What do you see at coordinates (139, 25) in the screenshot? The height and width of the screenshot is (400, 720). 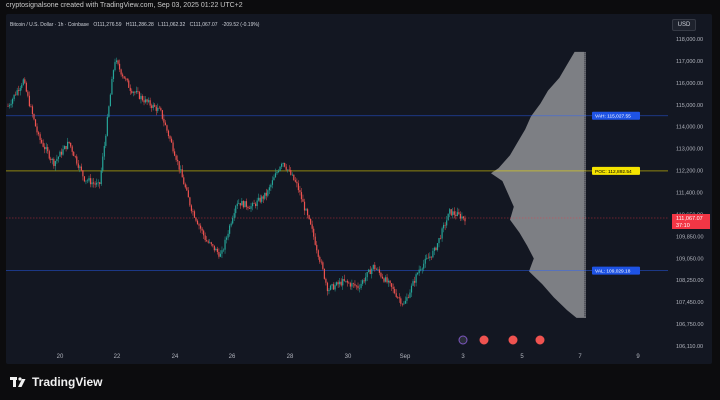 I see `legend-high: H111,286.28` at bounding box center [139, 25].